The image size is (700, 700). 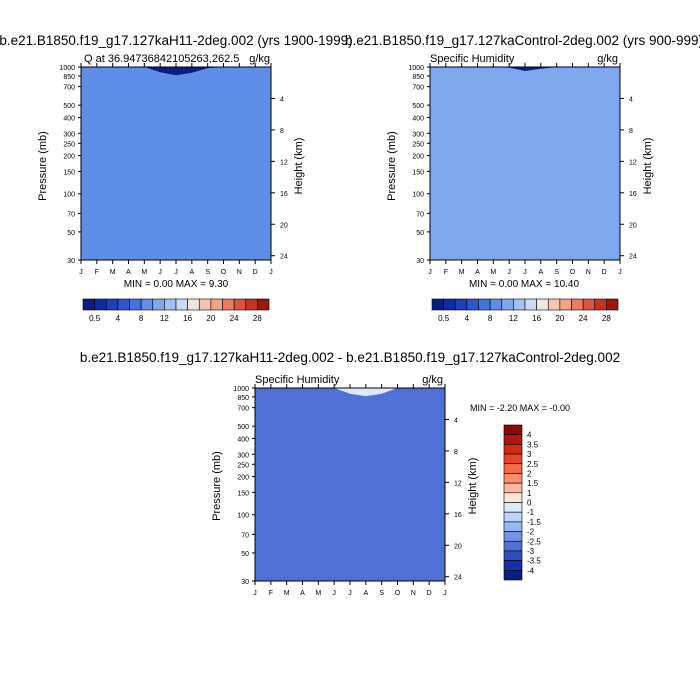 I want to click on colorbar-label: 1.5, so click(x=533, y=483).